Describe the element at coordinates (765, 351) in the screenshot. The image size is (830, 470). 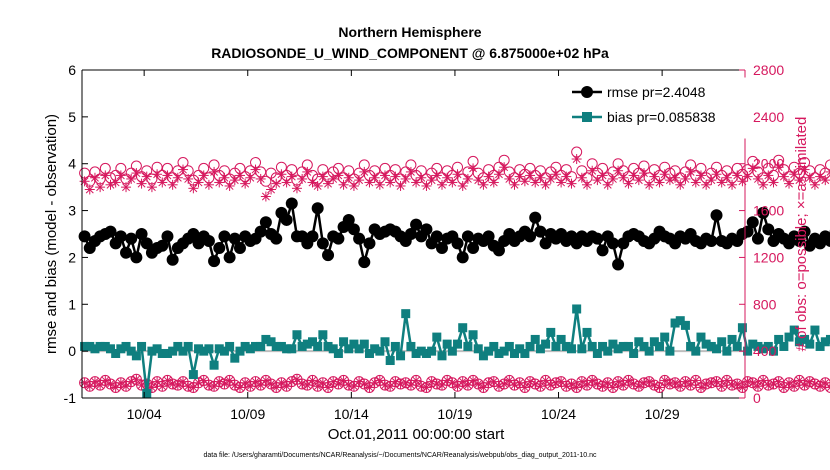
I see `y-right-tick-label: 400` at that location.